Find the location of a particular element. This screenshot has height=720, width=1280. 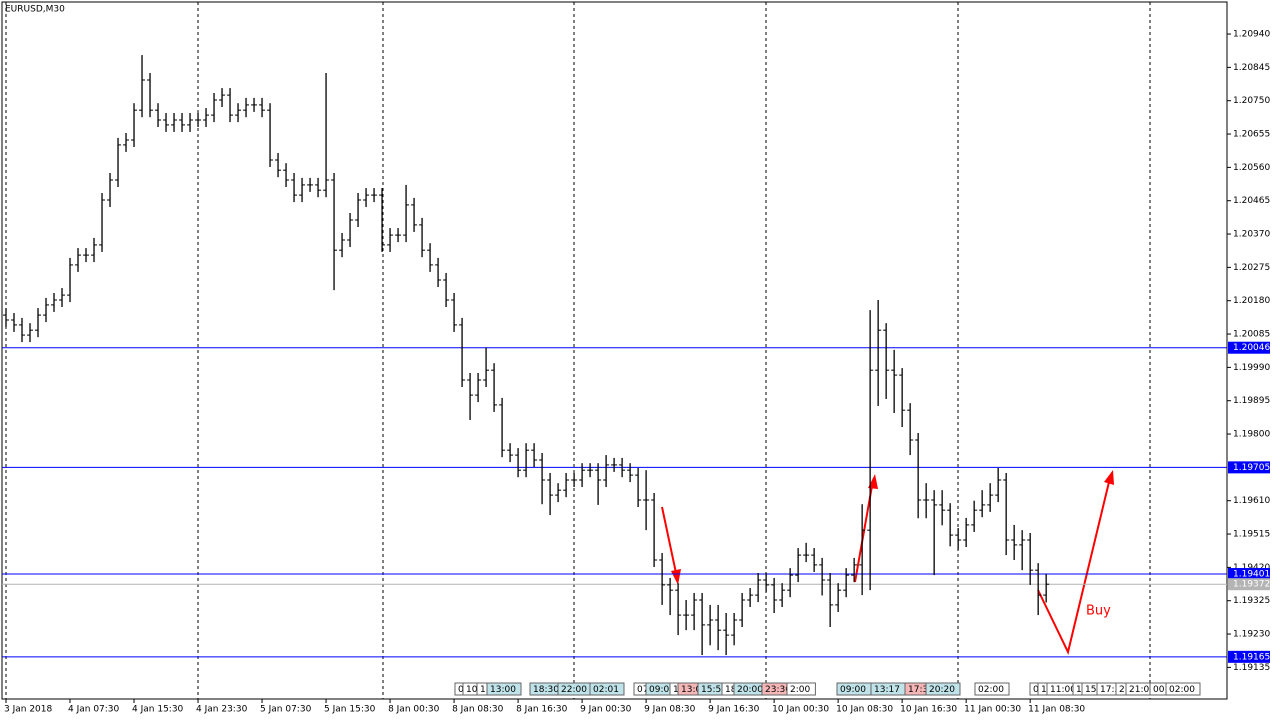

chart-title: EURUSD,M30 is located at coordinates (35, 10).